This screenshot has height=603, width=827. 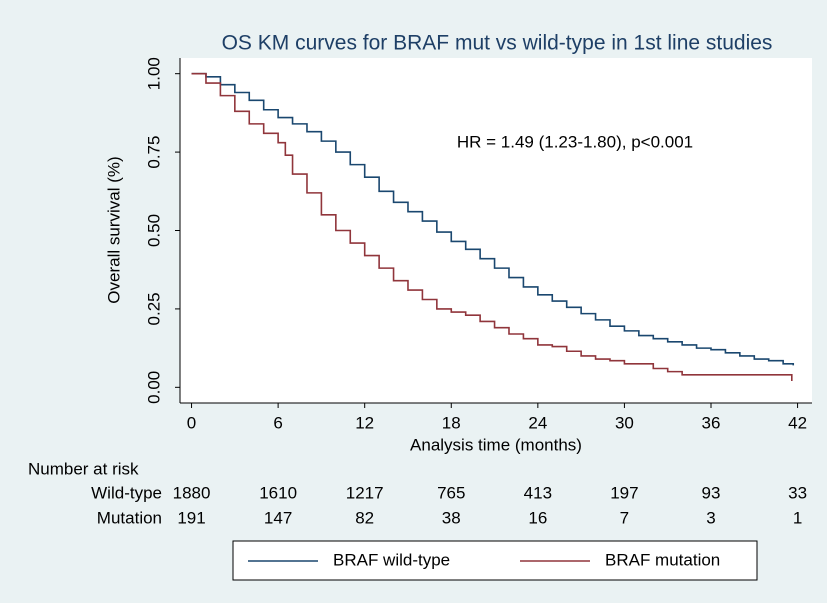 What do you see at coordinates (153, 73) in the screenshot?
I see `y-tick-label: 1.00` at bounding box center [153, 73].